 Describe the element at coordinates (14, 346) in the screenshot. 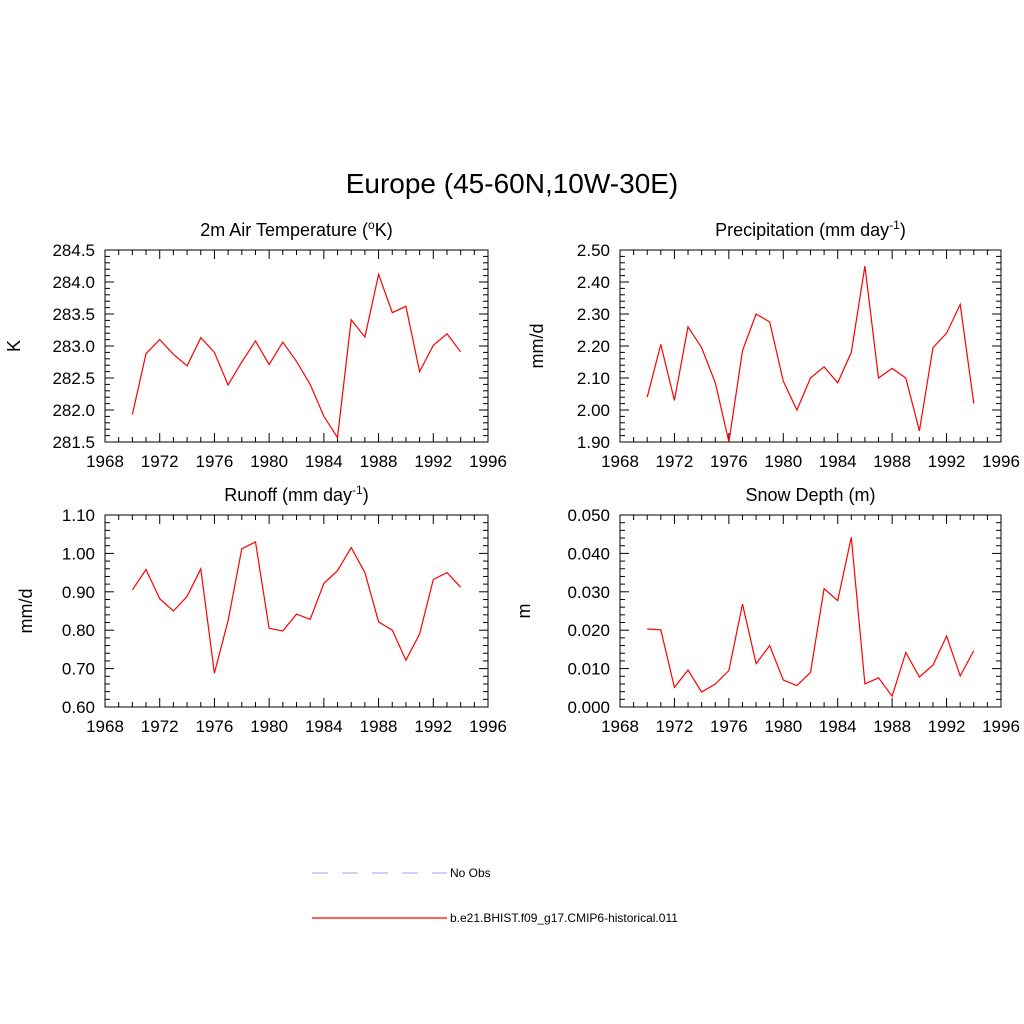

I see `y-axis-label: K` at that location.